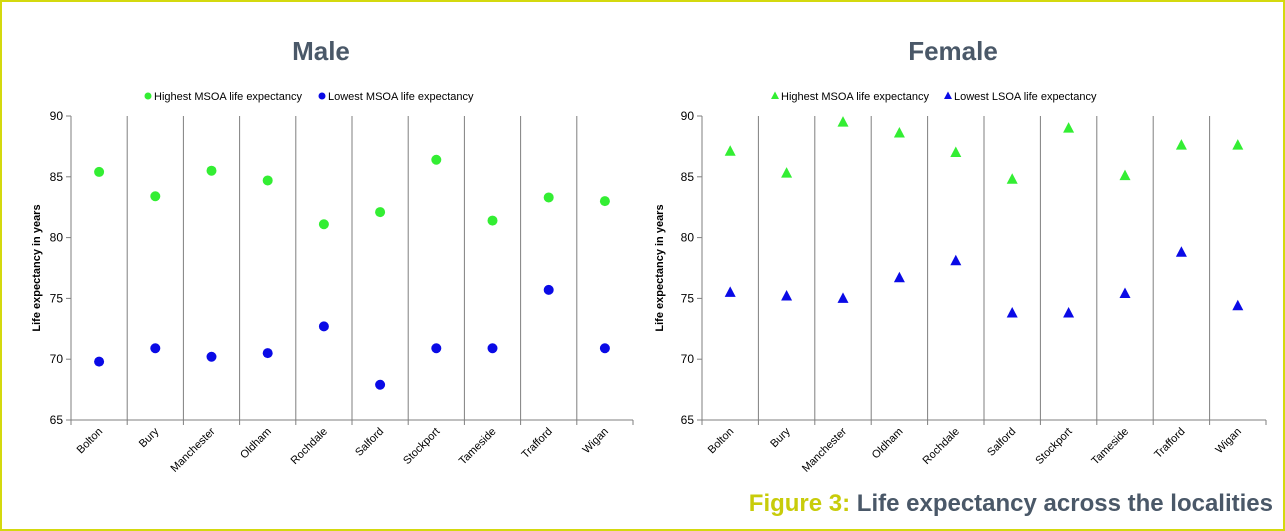 The height and width of the screenshot is (531, 1285). Describe the element at coordinates (1012, 178) in the screenshot. I see `chart-female-series0-point-salford` at that location.